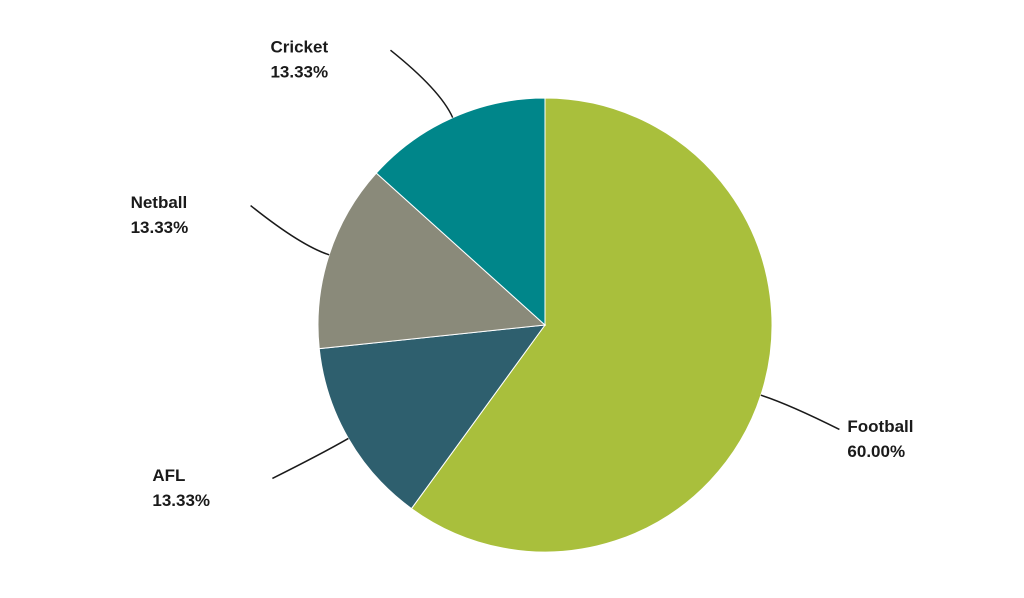 This screenshot has width=1024, height=598. What do you see at coordinates (880, 426) in the screenshot?
I see `slice-label: Football` at bounding box center [880, 426].